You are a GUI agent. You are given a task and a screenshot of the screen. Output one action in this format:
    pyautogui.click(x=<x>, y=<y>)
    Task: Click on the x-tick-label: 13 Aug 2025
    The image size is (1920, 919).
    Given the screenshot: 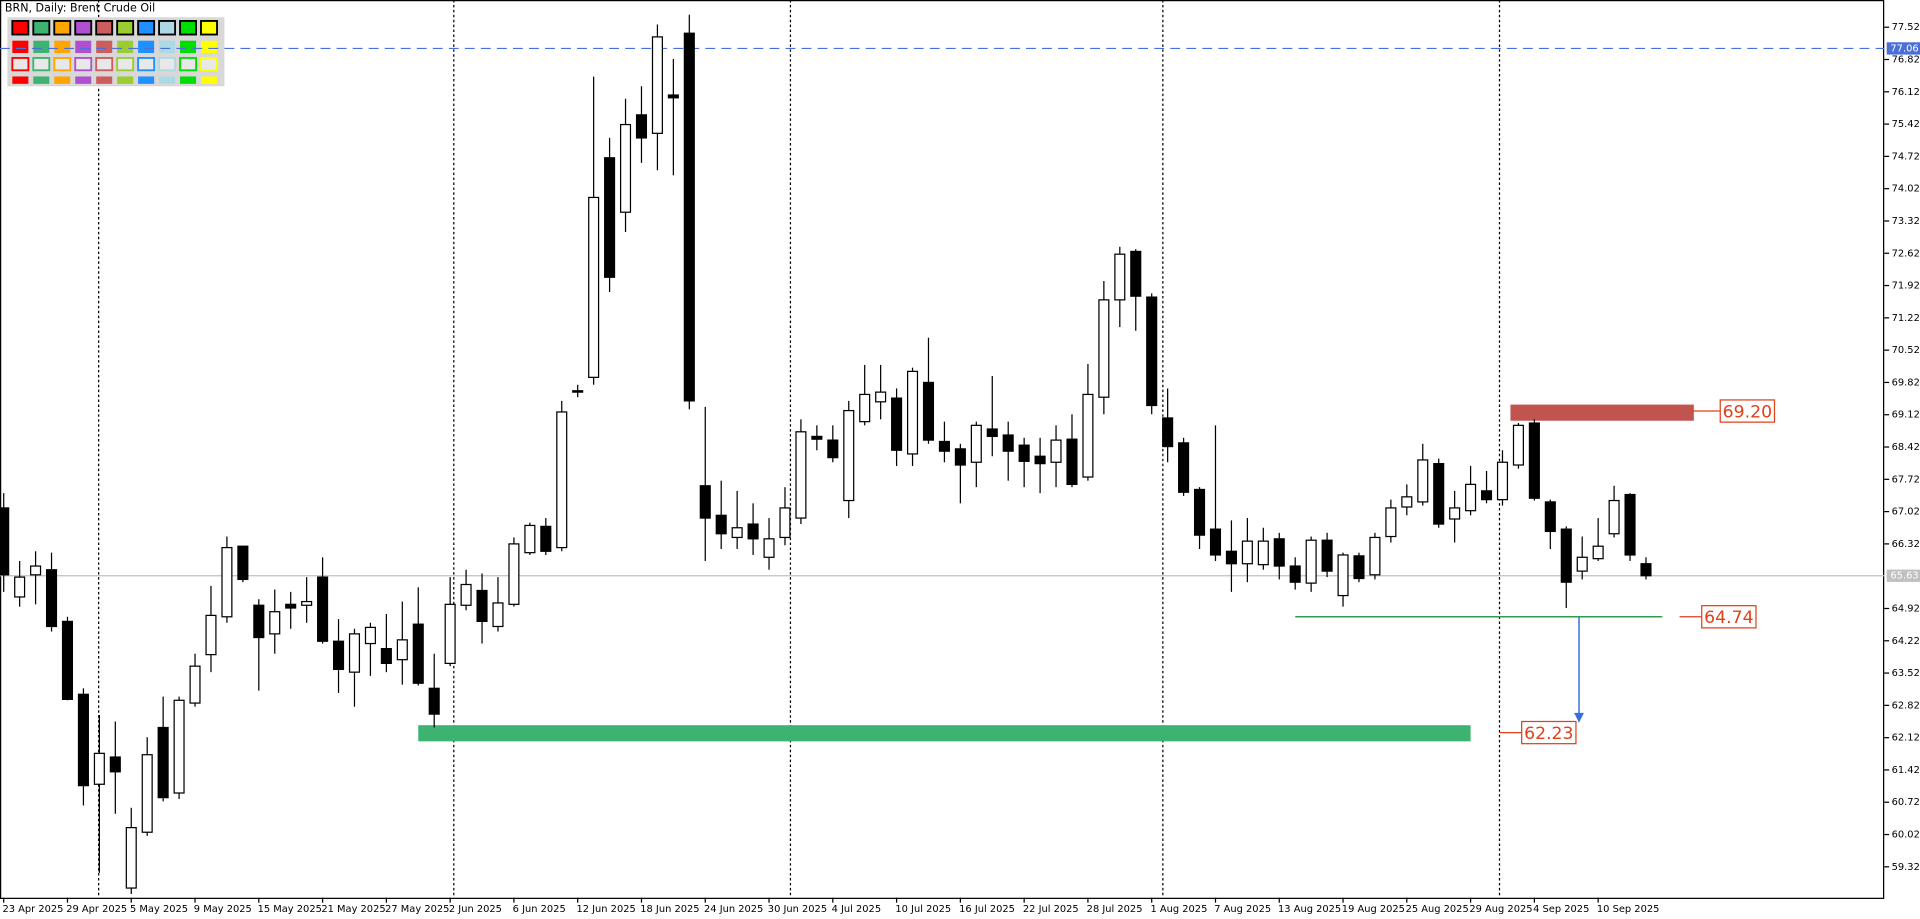 What is the action you would take?
    pyautogui.click(x=1309, y=909)
    